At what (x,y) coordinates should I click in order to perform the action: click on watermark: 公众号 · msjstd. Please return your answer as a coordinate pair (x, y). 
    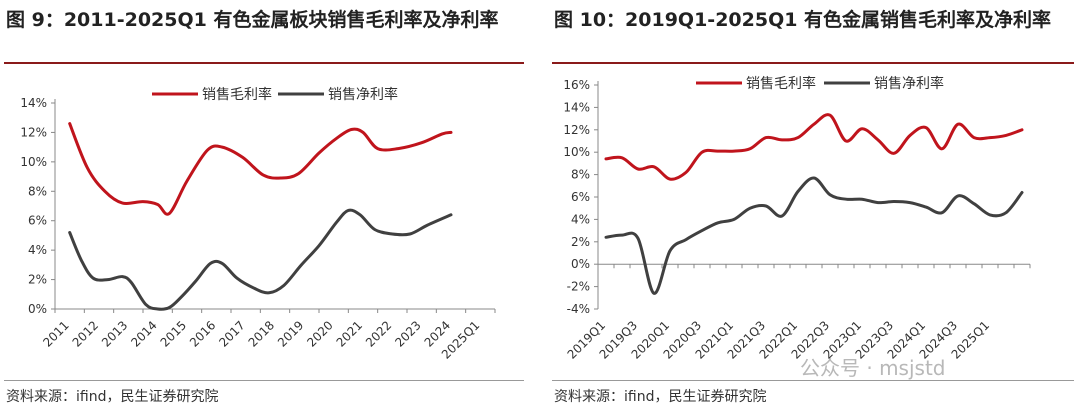
    Looking at the image, I should click on (873, 368).